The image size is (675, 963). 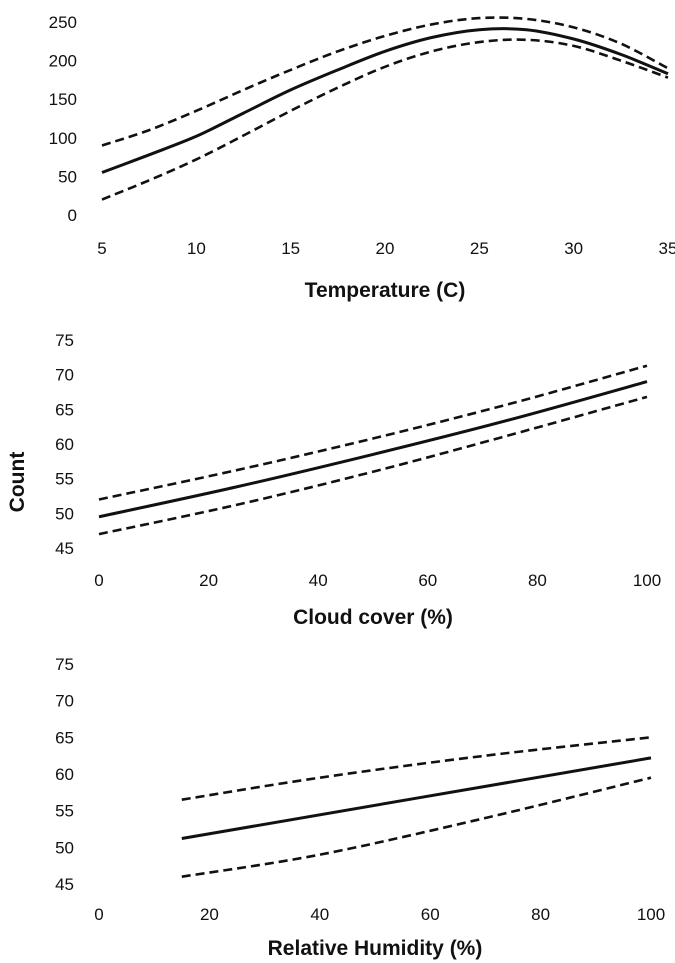 What do you see at coordinates (290, 248) in the screenshot?
I see `x-tick-label: 15` at bounding box center [290, 248].